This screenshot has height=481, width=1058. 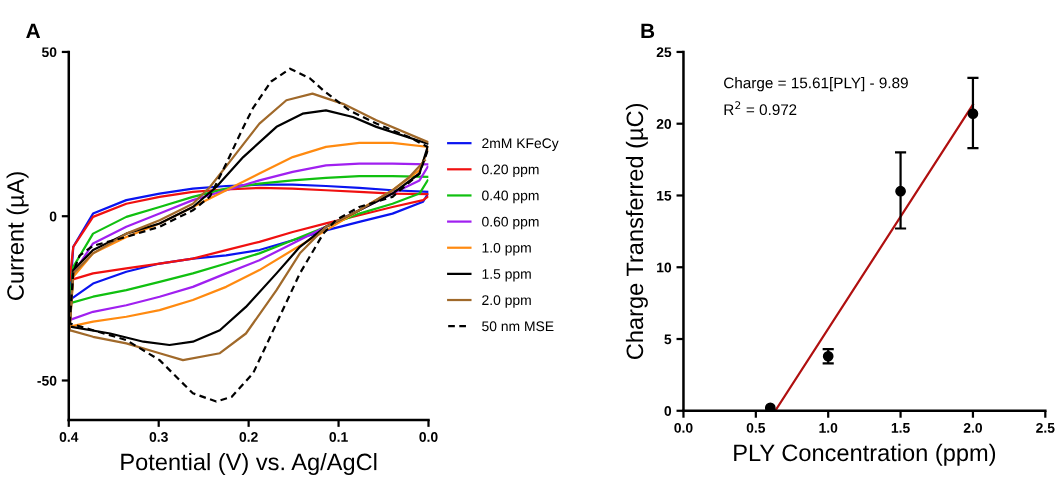 What do you see at coordinates (518, 326) in the screenshot?
I see `legend-label: 50 nm MSE` at bounding box center [518, 326].